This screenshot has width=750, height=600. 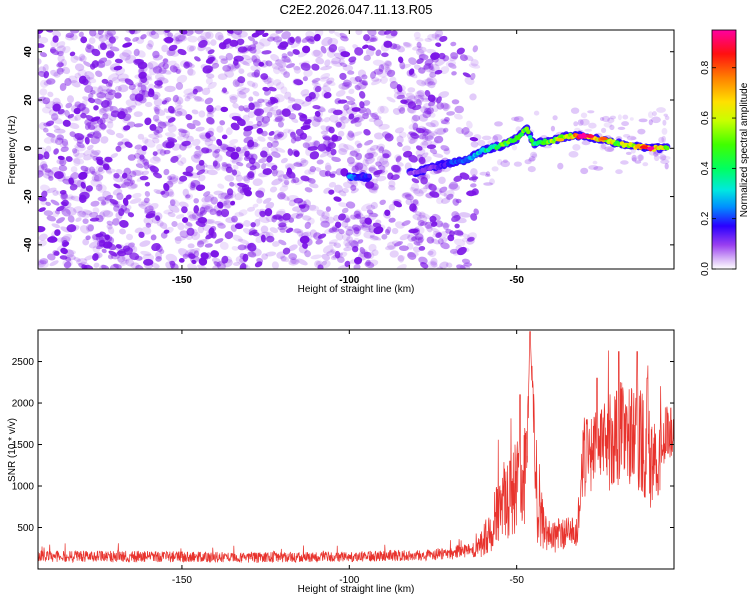 I want to click on colorbar-gradient, so click(x=724, y=149).